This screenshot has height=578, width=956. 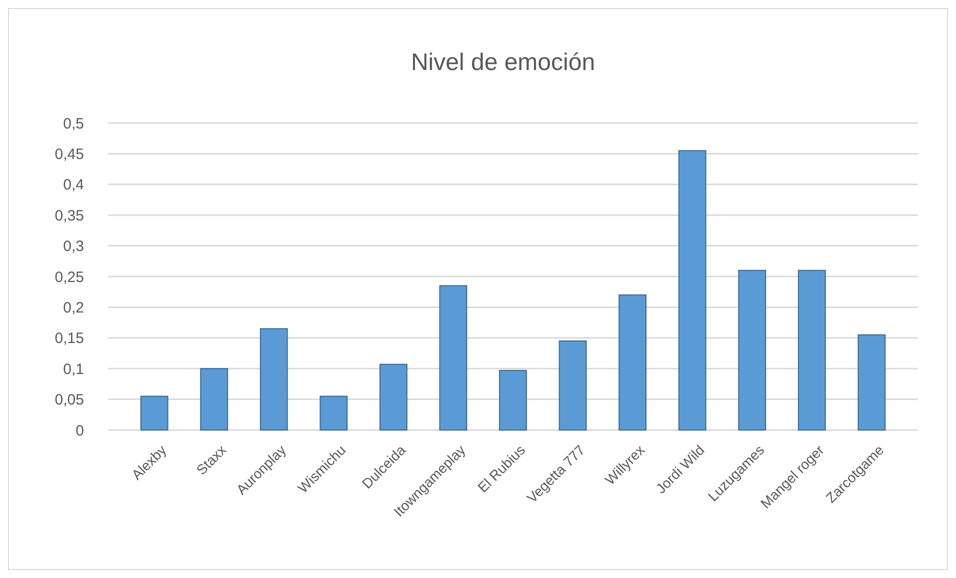 What do you see at coordinates (503, 62) in the screenshot?
I see `chart-title: Nivel de emoción` at bounding box center [503, 62].